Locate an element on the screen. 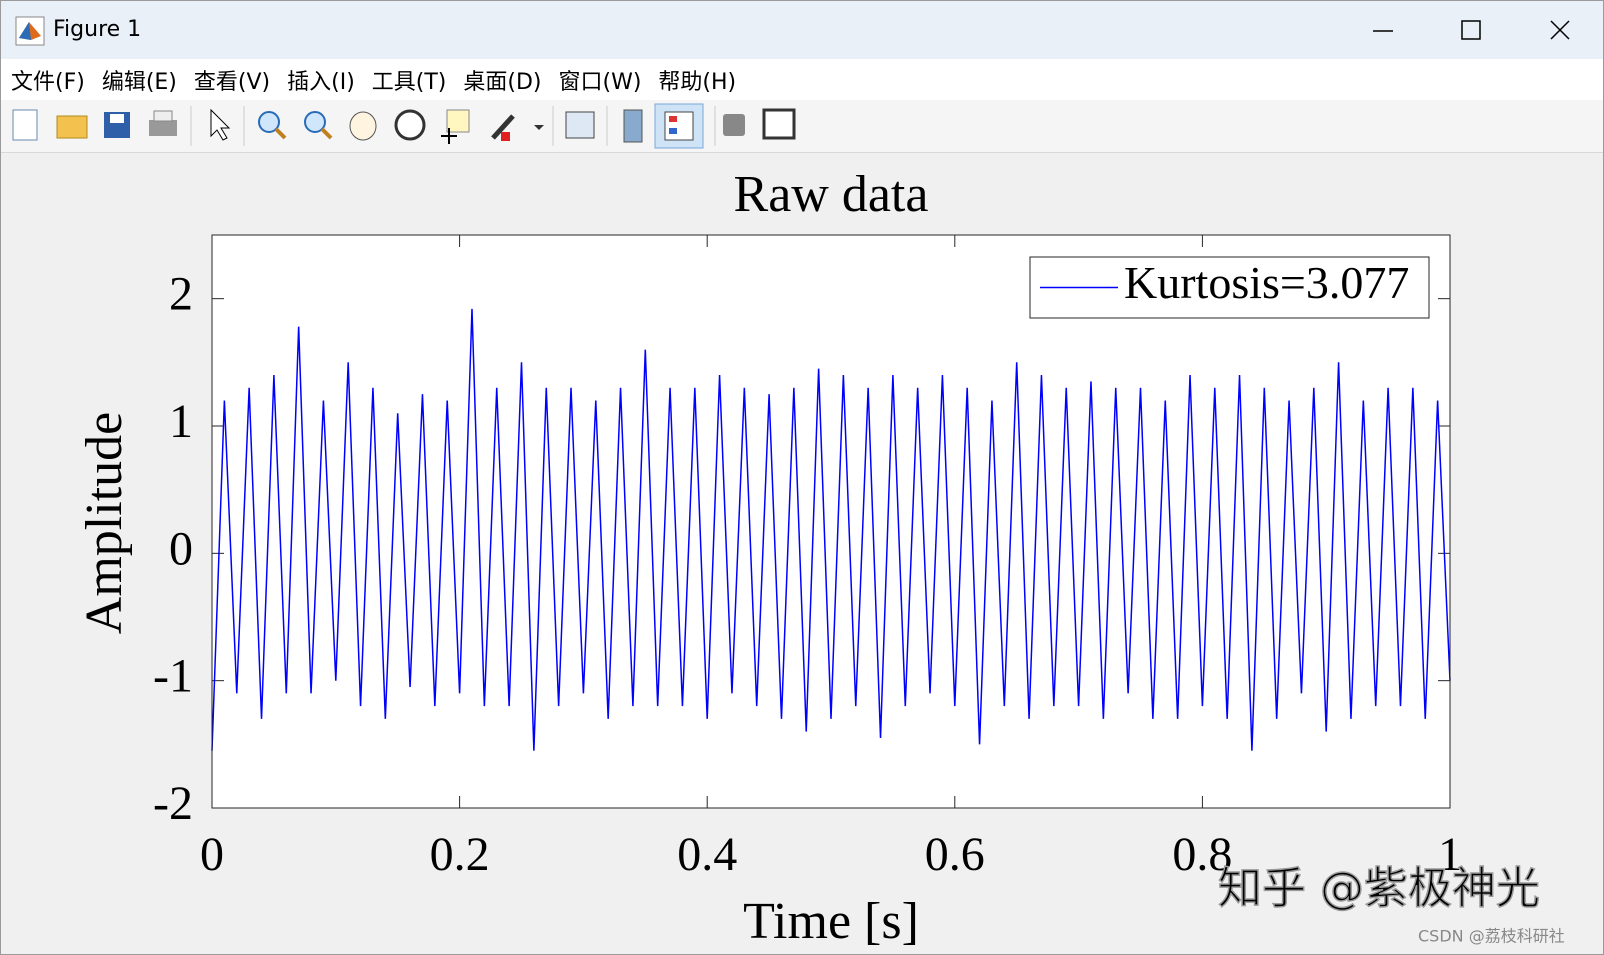 This screenshot has height=955, width=1604. x-tick-label: 0.2 is located at coordinates (460, 854).